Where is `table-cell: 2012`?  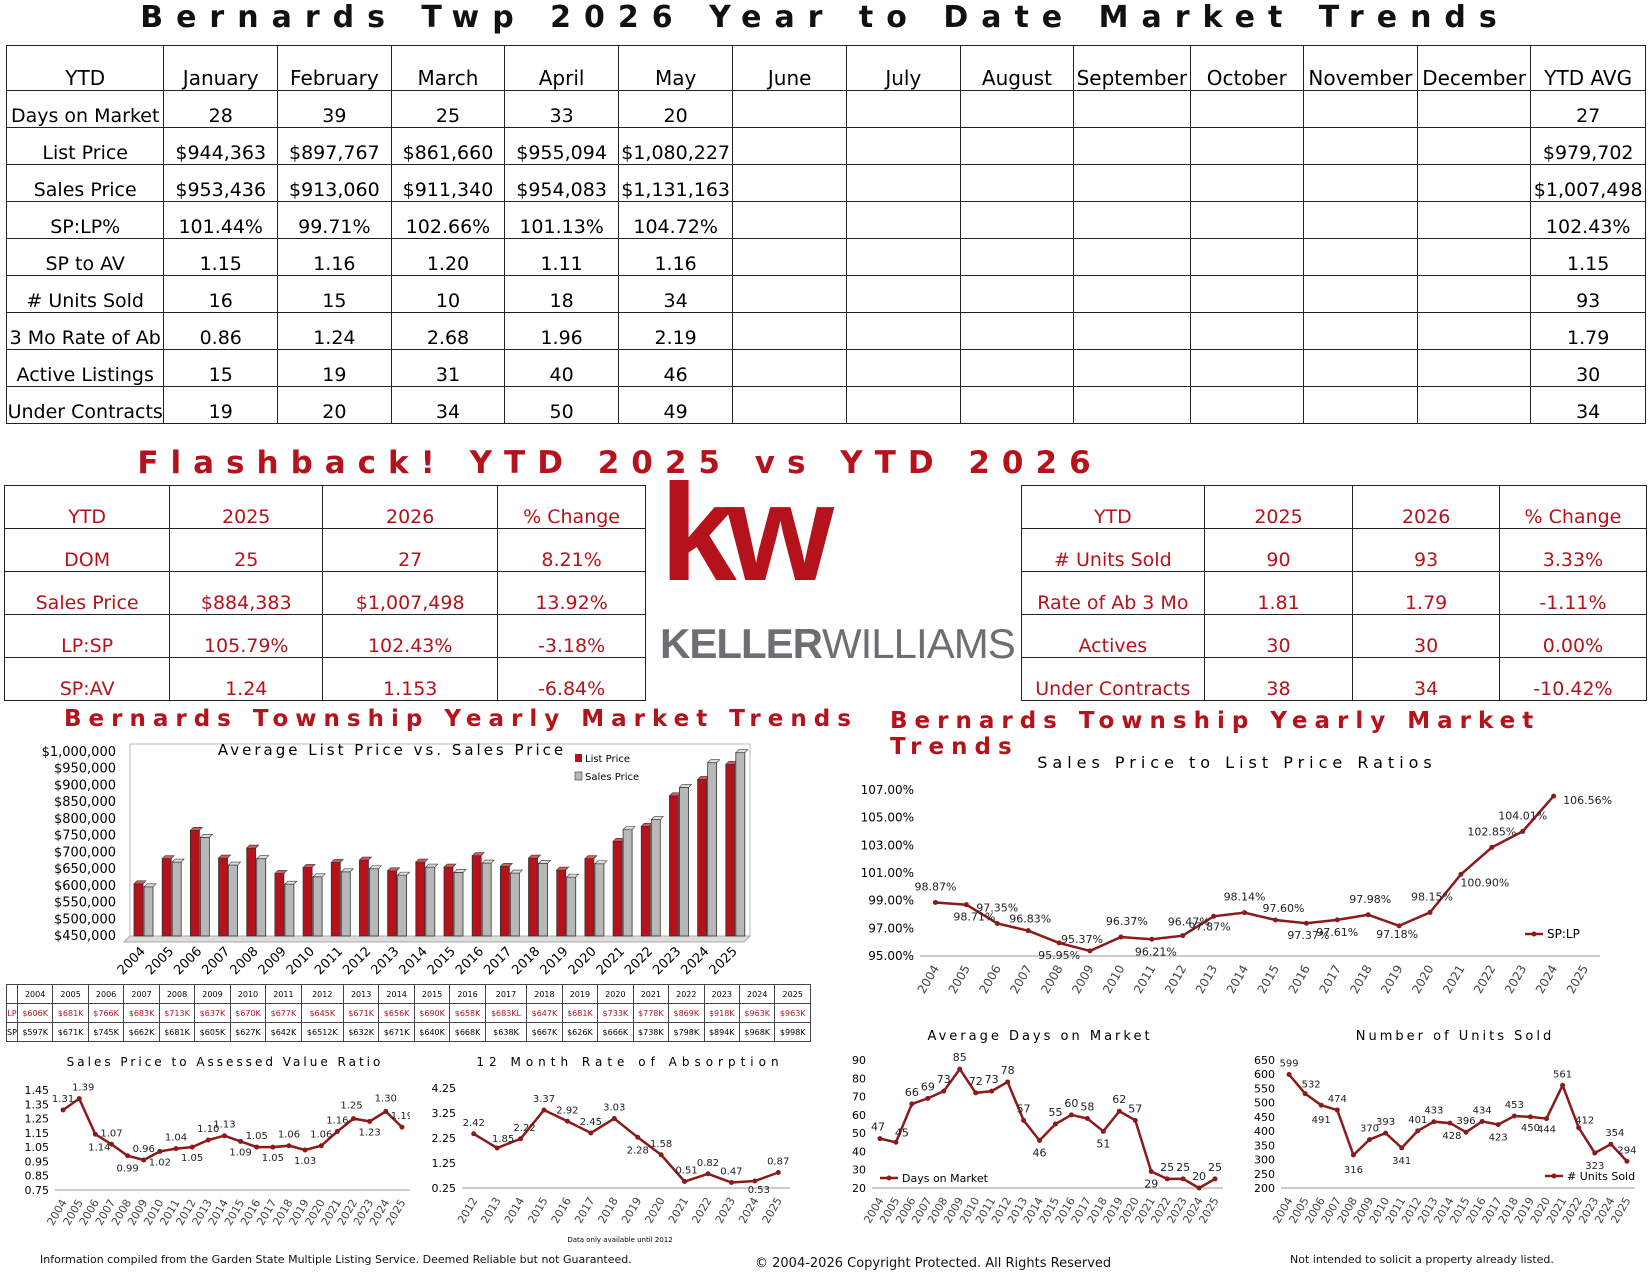
table-cell: 2012 is located at coordinates (322, 994).